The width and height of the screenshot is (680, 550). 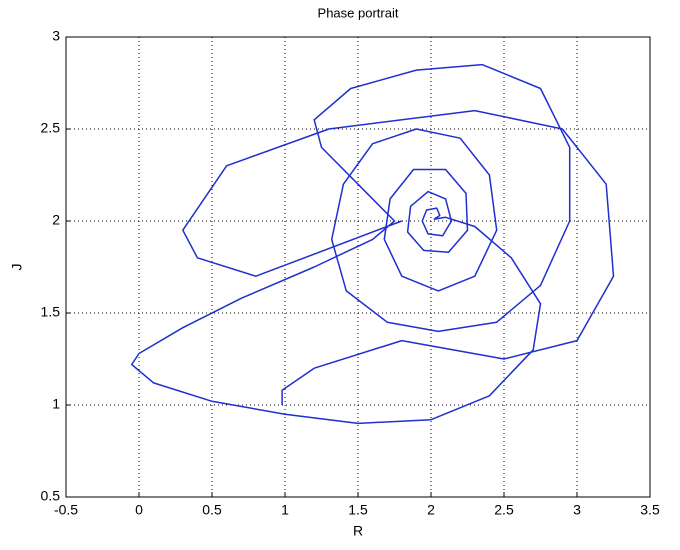 I want to click on y-tick-label: 3, so click(x=56, y=36).